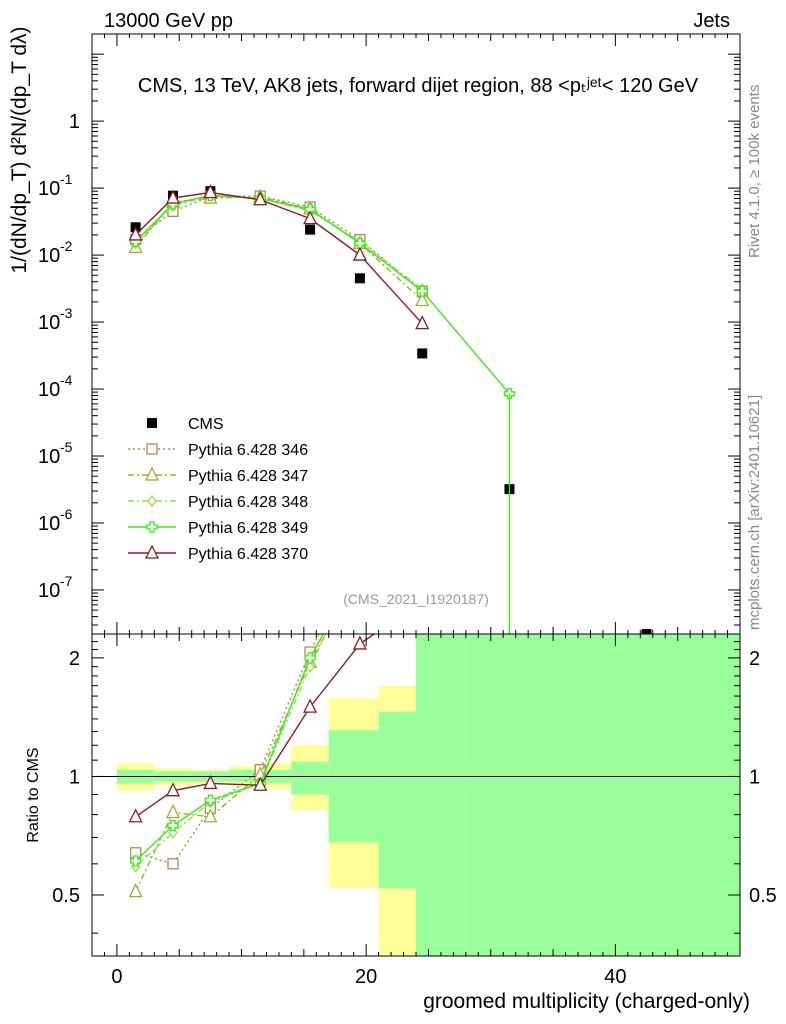 This screenshot has width=786, height=1024. I want to click on legend-label: Pythia 6.428 349, so click(248, 528).